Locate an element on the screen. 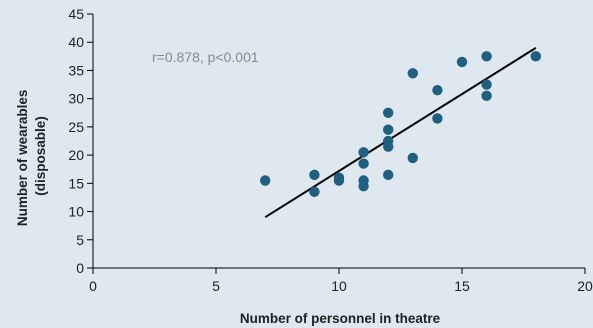  y-tick-label: 0 is located at coordinates (80, 268).